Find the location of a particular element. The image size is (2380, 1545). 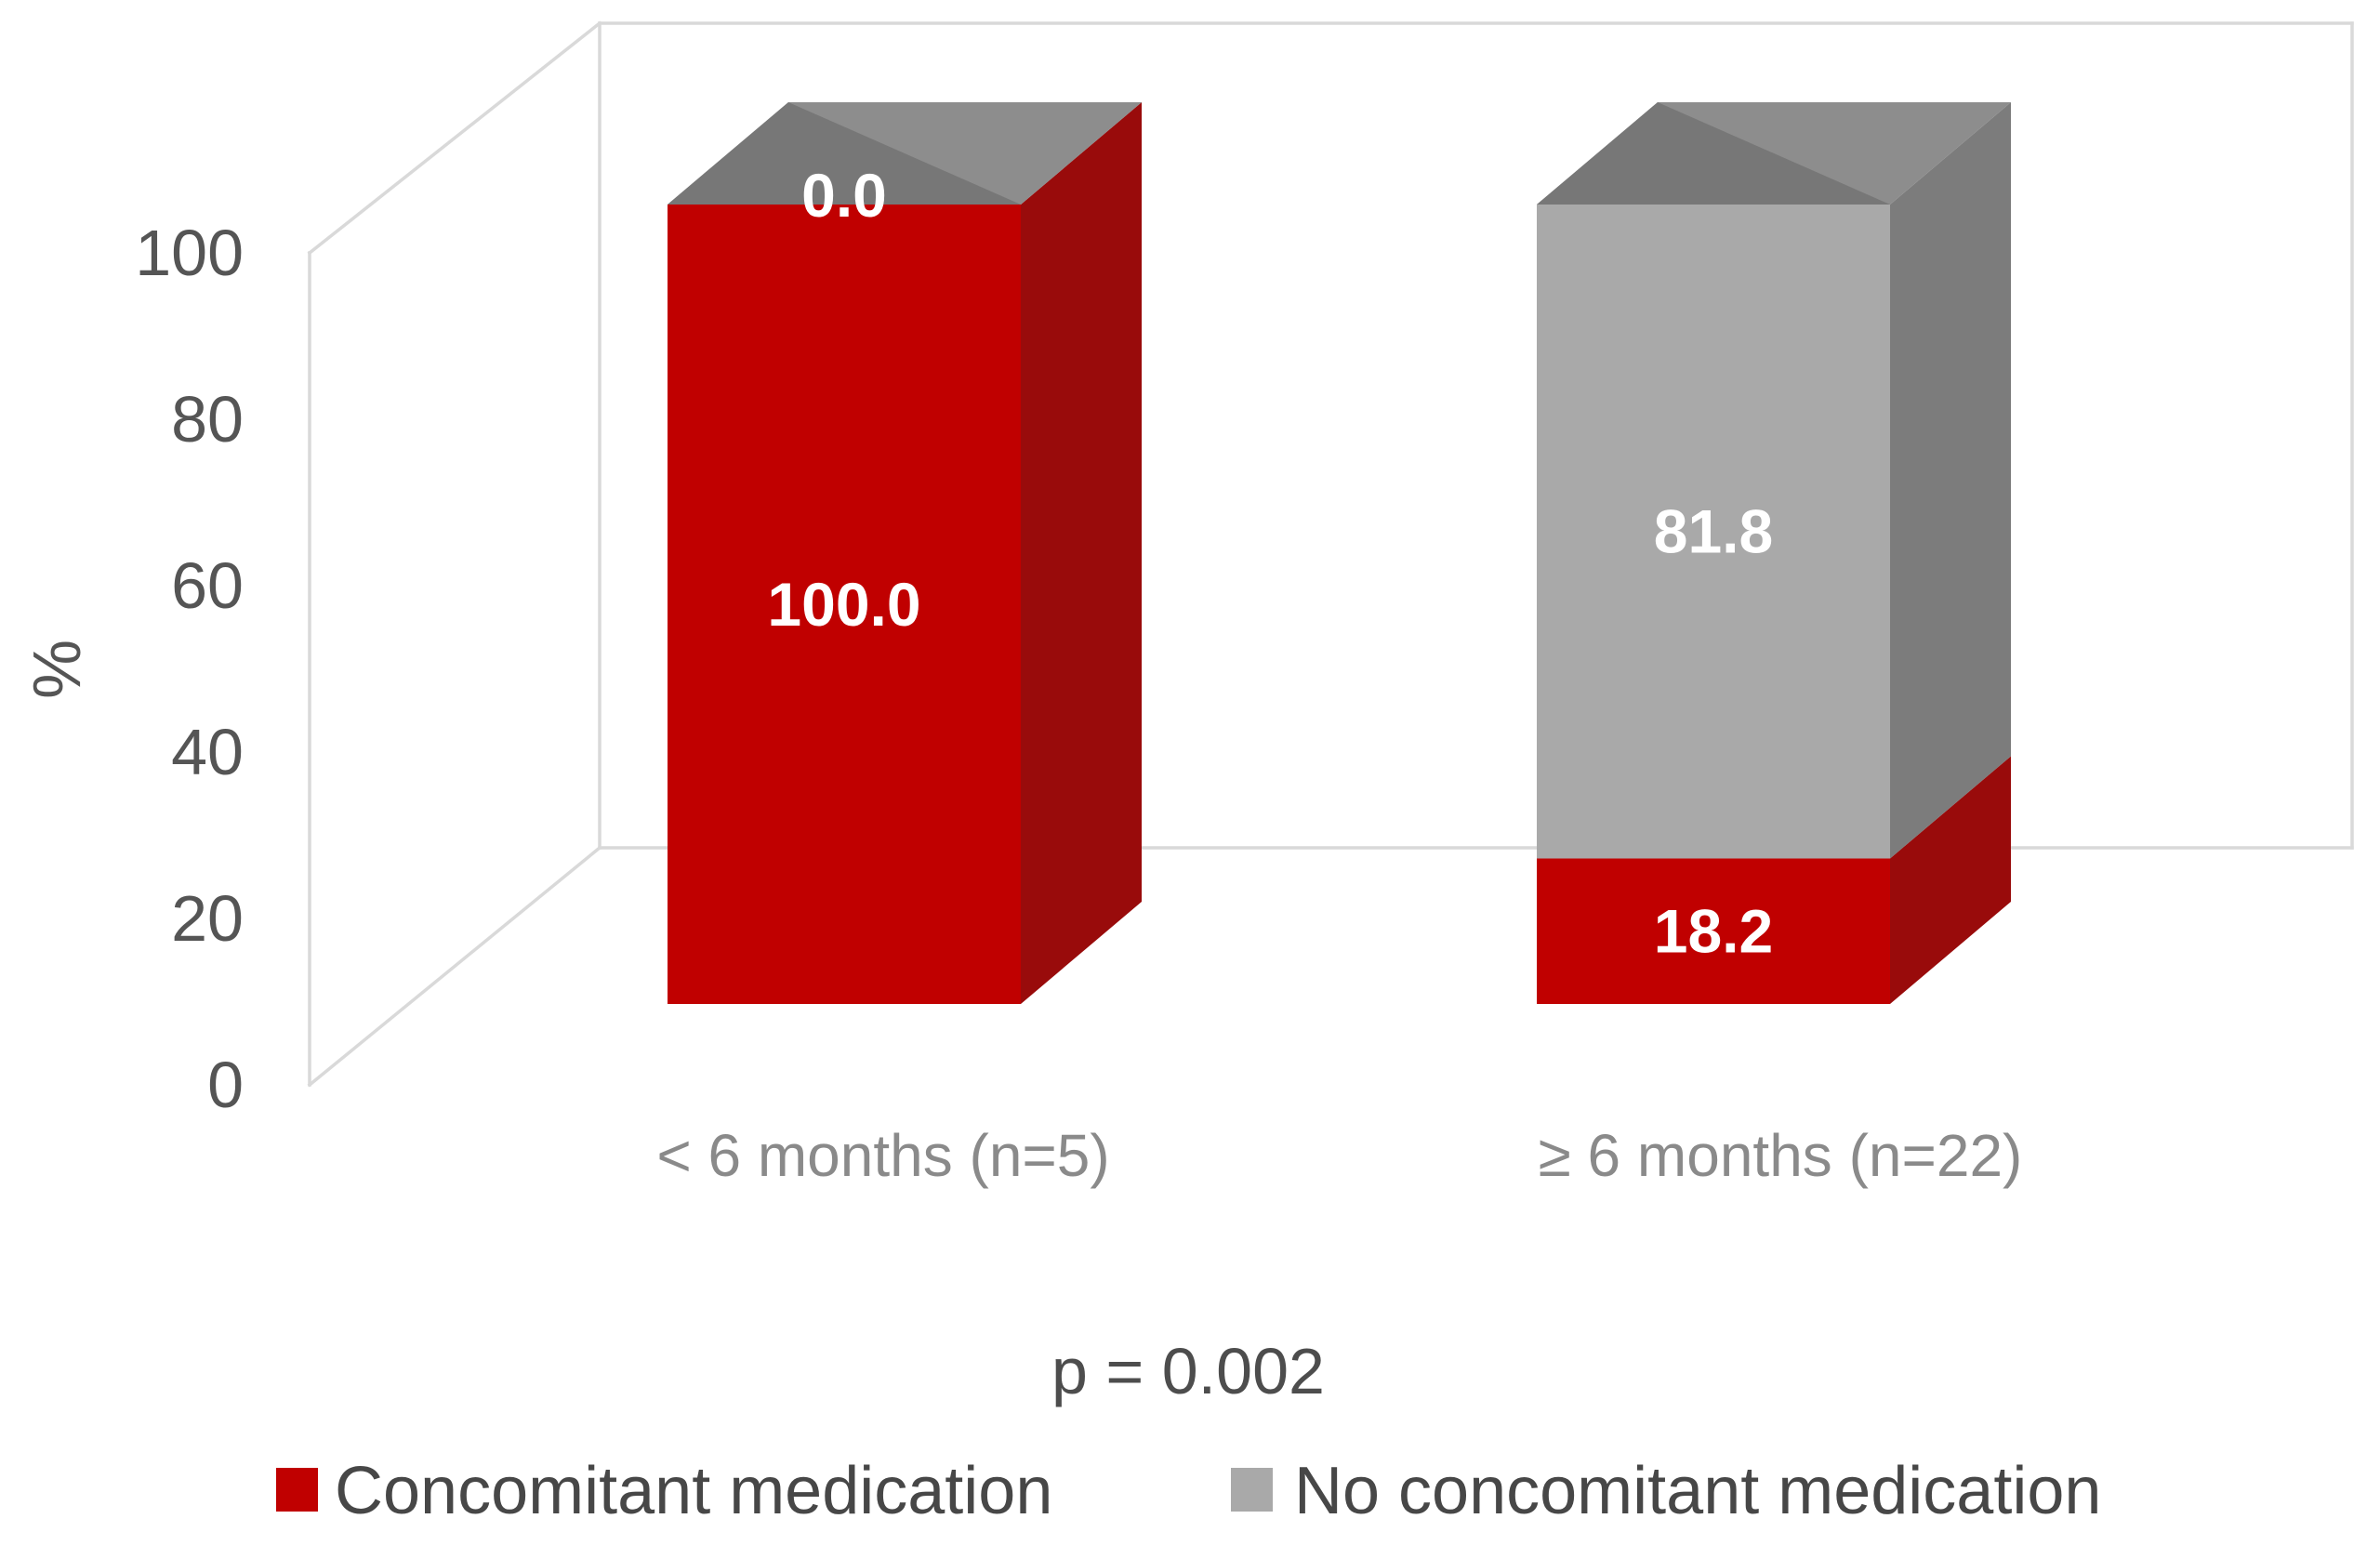

y-tick-labels: 0 20 40 60 80 100 is located at coordinates (189, 669).